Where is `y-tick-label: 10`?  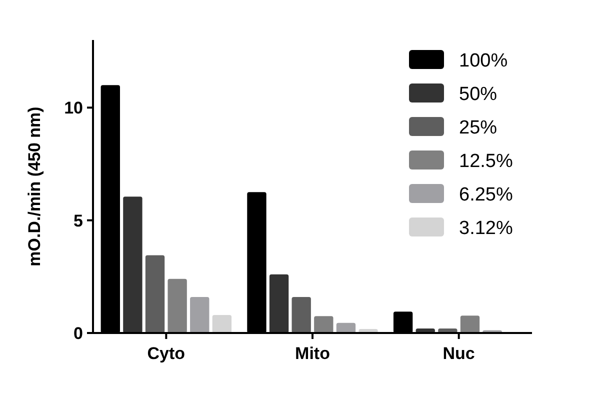
y-tick-label: 10 is located at coordinates (73, 108).